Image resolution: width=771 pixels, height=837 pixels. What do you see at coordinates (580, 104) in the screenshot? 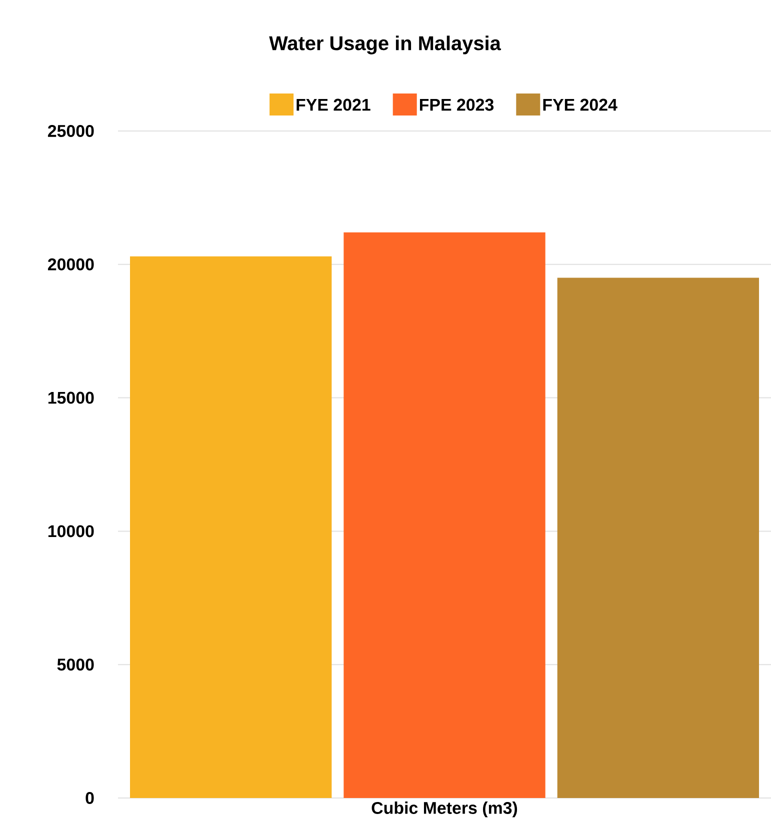
I see `legend-label: FYE 2024` at bounding box center [580, 104].